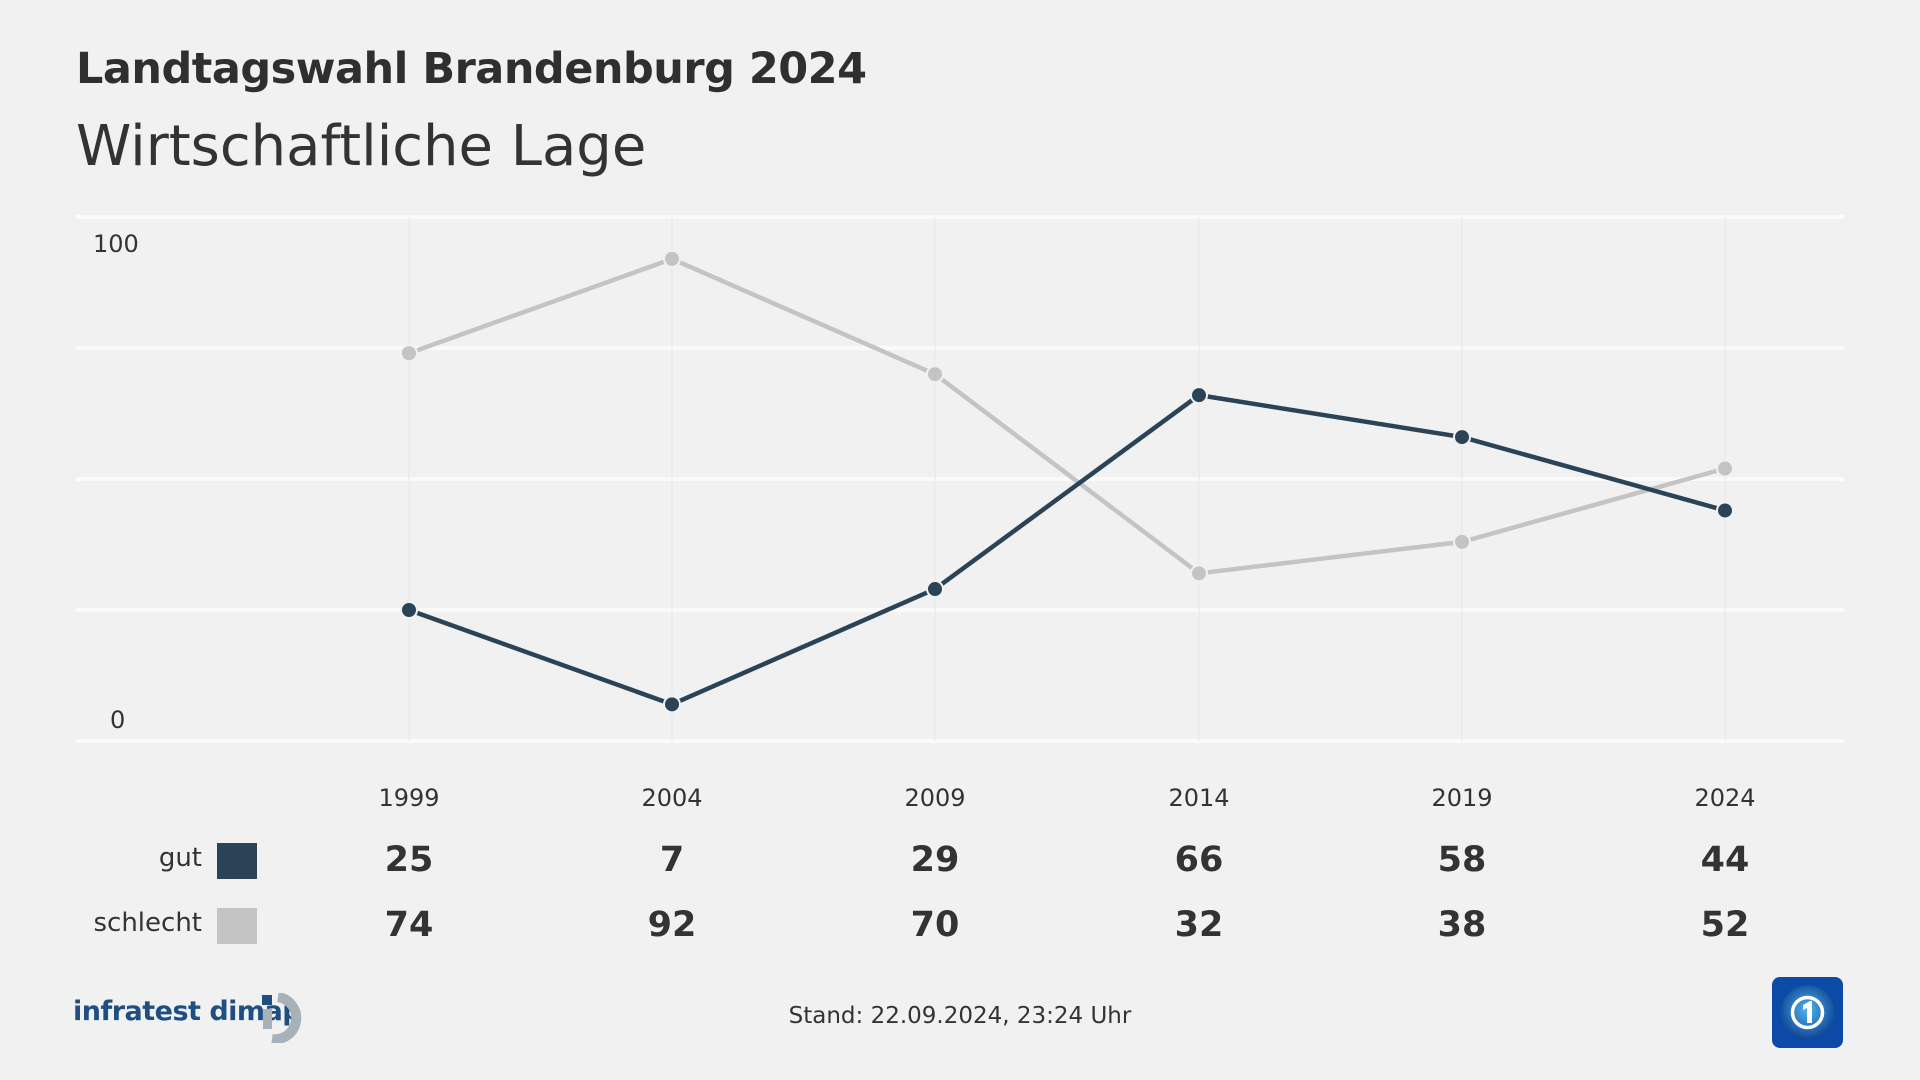 The image size is (1920, 1080). Describe the element at coordinates (672, 925) in the screenshot. I see `data-label-schlecht: 92` at that location.